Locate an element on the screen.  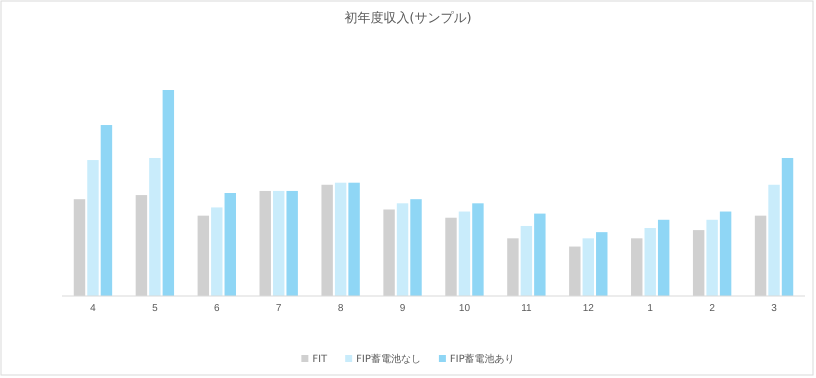
legend-label: FIP蓄電池なし is located at coordinates (388, 359).